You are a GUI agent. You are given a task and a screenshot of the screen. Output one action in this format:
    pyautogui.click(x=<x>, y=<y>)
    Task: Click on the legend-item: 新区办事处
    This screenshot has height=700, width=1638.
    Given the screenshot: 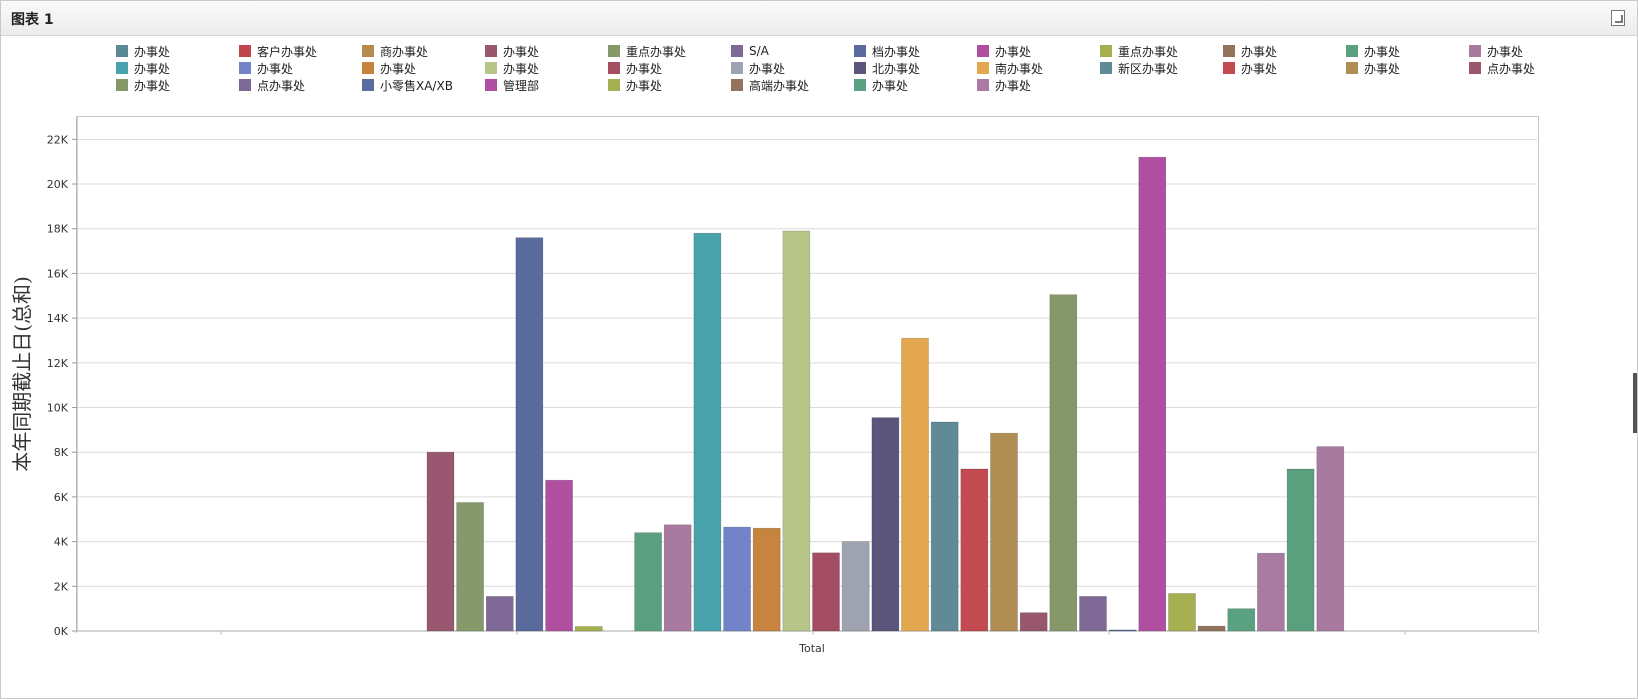 What is the action you would take?
    pyautogui.click(x=1139, y=68)
    